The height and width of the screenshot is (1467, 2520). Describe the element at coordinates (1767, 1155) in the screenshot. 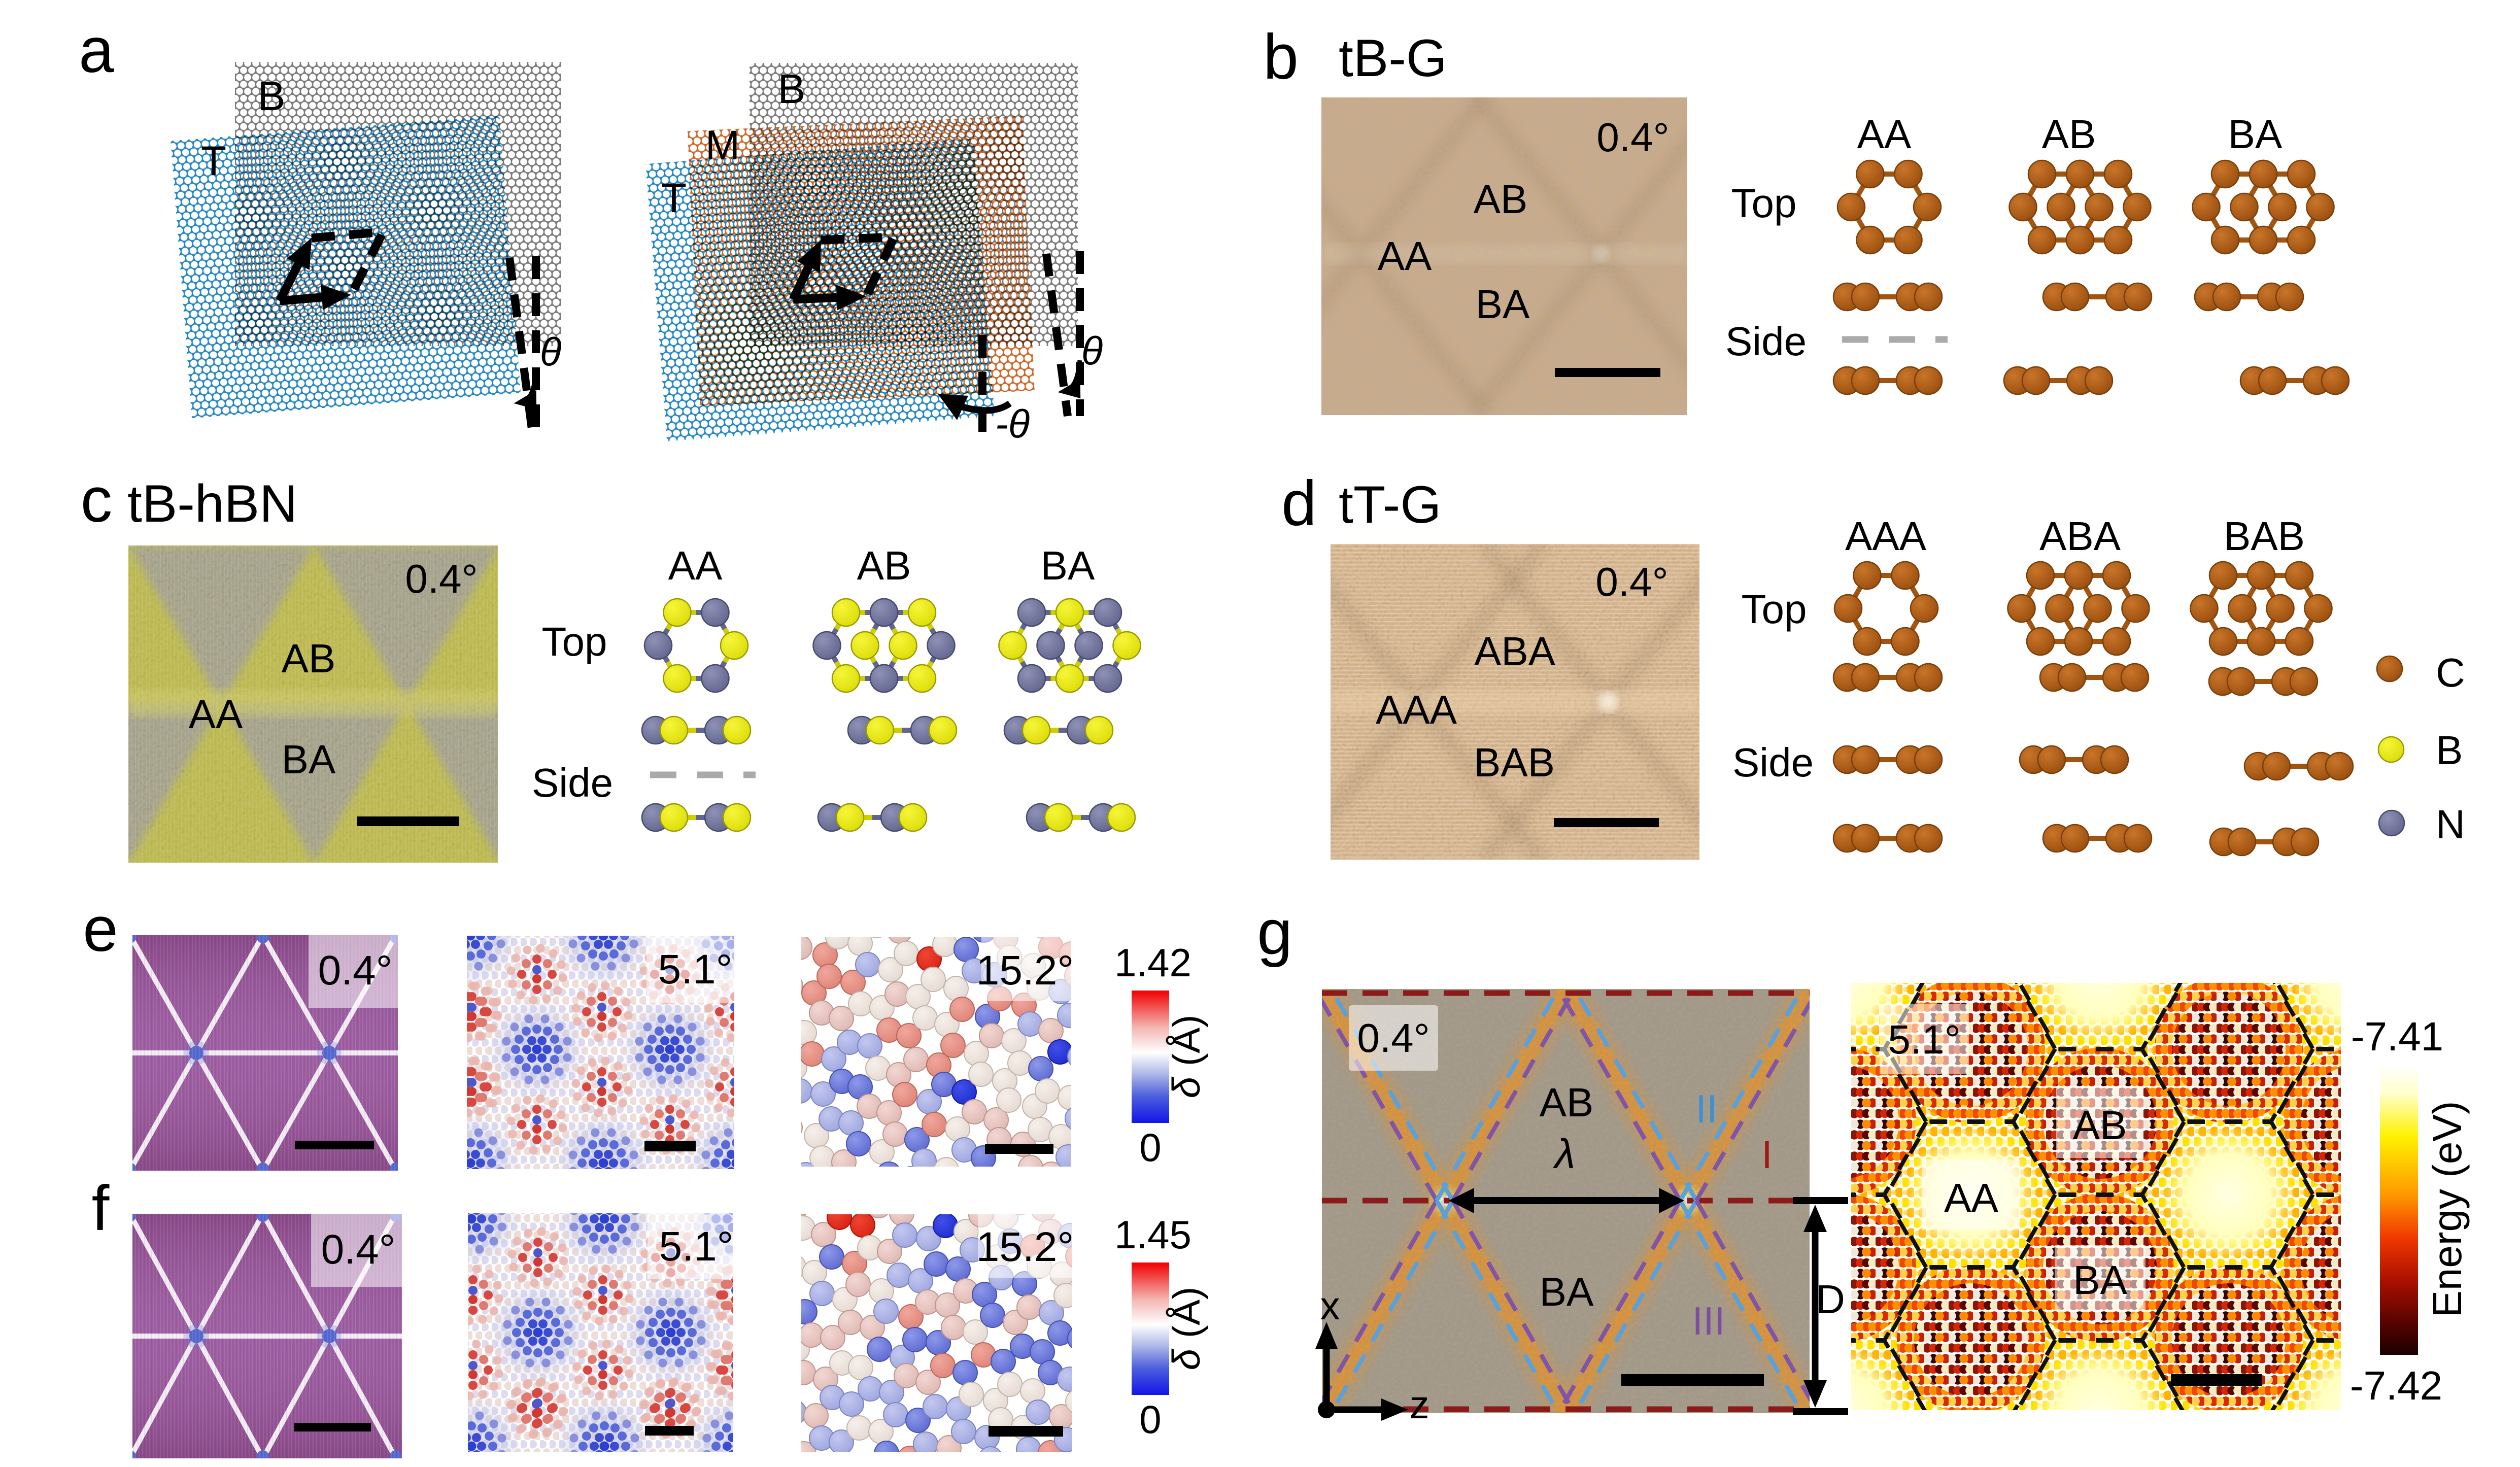

I see `svg-text: I` at that location.